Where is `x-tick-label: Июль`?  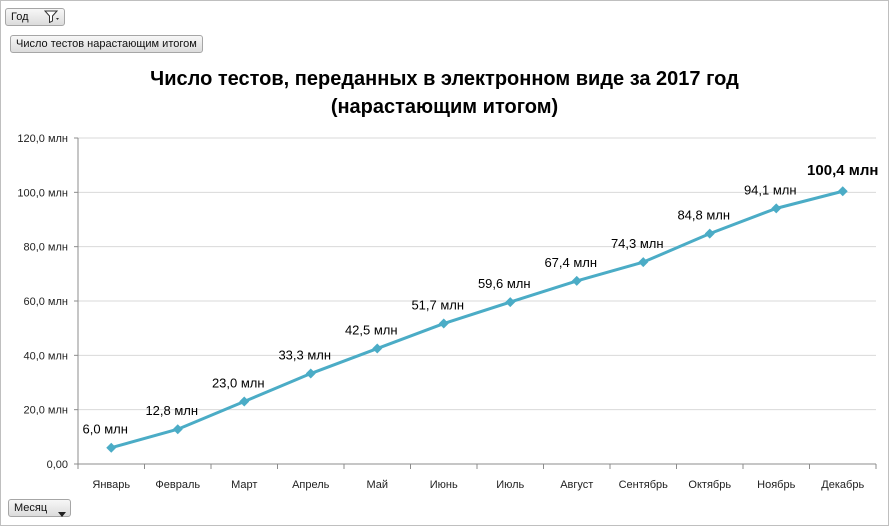 x-tick-label: Июль is located at coordinates (510, 485).